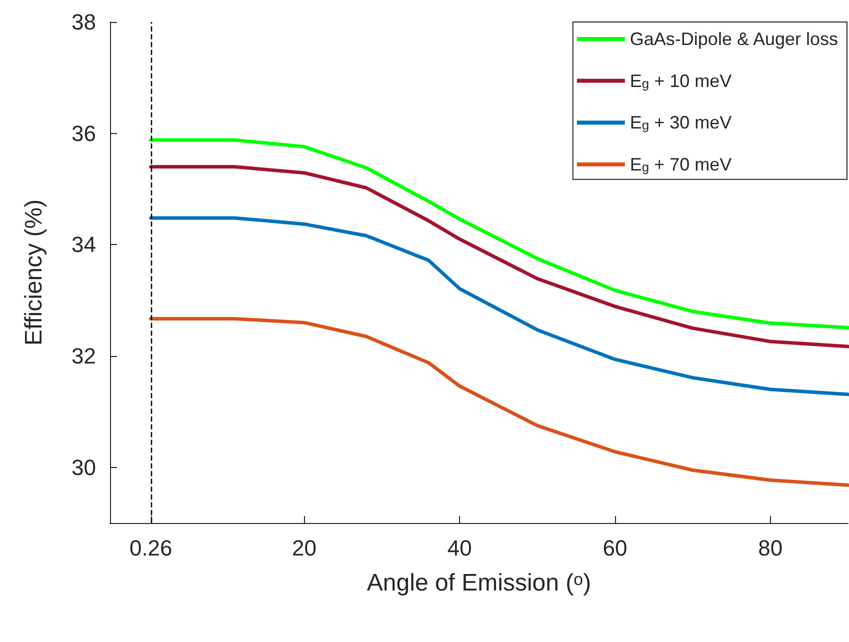 The width and height of the screenshot is (849, 642). What do you see at coordinates (84, 467) in the screenshot?
I see `y-tick-label: 30` at bounding box center [84, 467].